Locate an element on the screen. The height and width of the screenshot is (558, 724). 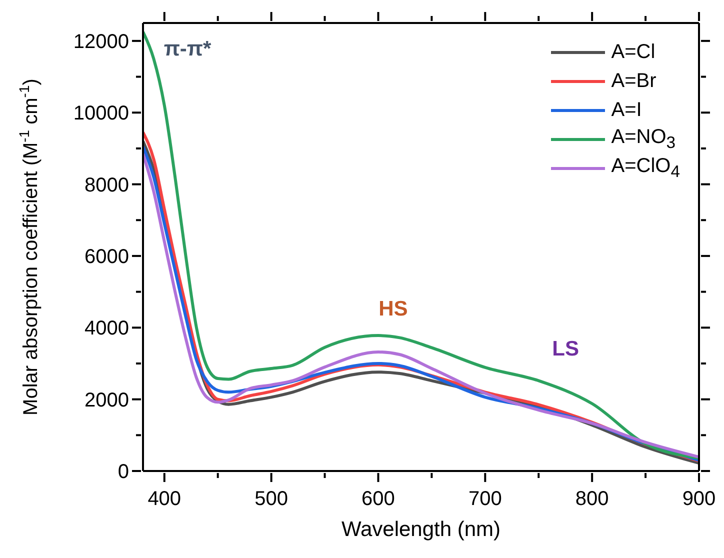
y-tick-label: 8000 is located at coordinates (106, 185).